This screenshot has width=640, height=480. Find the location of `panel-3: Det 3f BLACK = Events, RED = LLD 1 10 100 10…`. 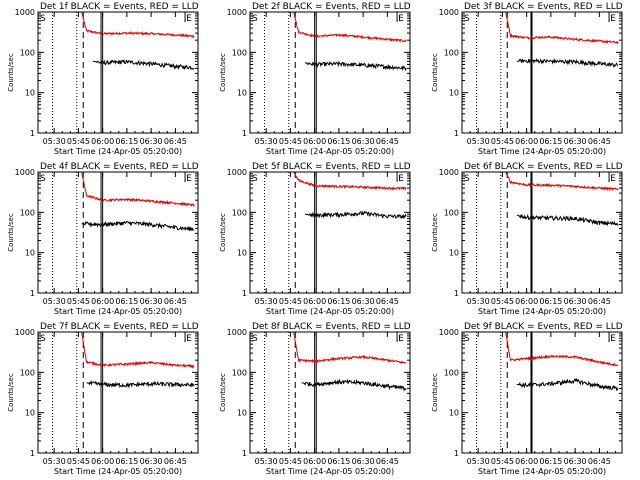

panel-3: Det 3f BLACK = Events, RED = LLD 1 10 100 10… is located at coordinates (527, 79).